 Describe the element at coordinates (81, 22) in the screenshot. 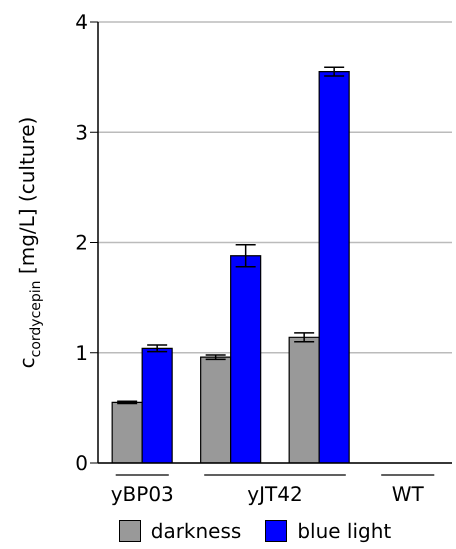

I see `y-tick-label: 4` at that location.